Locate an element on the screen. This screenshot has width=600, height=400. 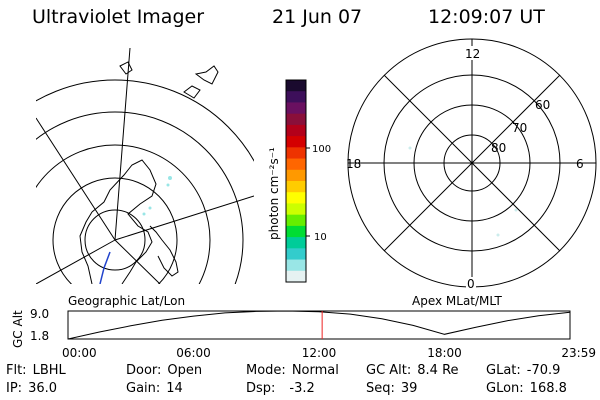
tasmania-coastline is located at coordinates (126, 68).